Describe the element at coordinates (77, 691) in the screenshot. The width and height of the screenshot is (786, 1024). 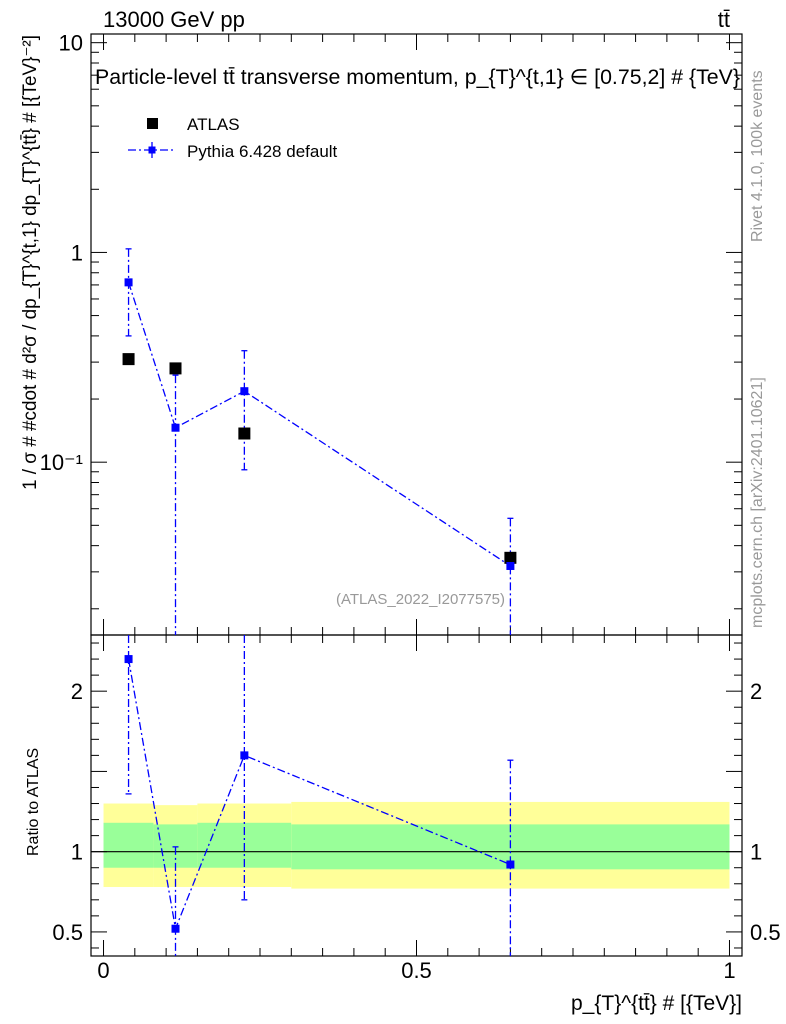
I see `ratio-ytick-label-left: 2` at that location.